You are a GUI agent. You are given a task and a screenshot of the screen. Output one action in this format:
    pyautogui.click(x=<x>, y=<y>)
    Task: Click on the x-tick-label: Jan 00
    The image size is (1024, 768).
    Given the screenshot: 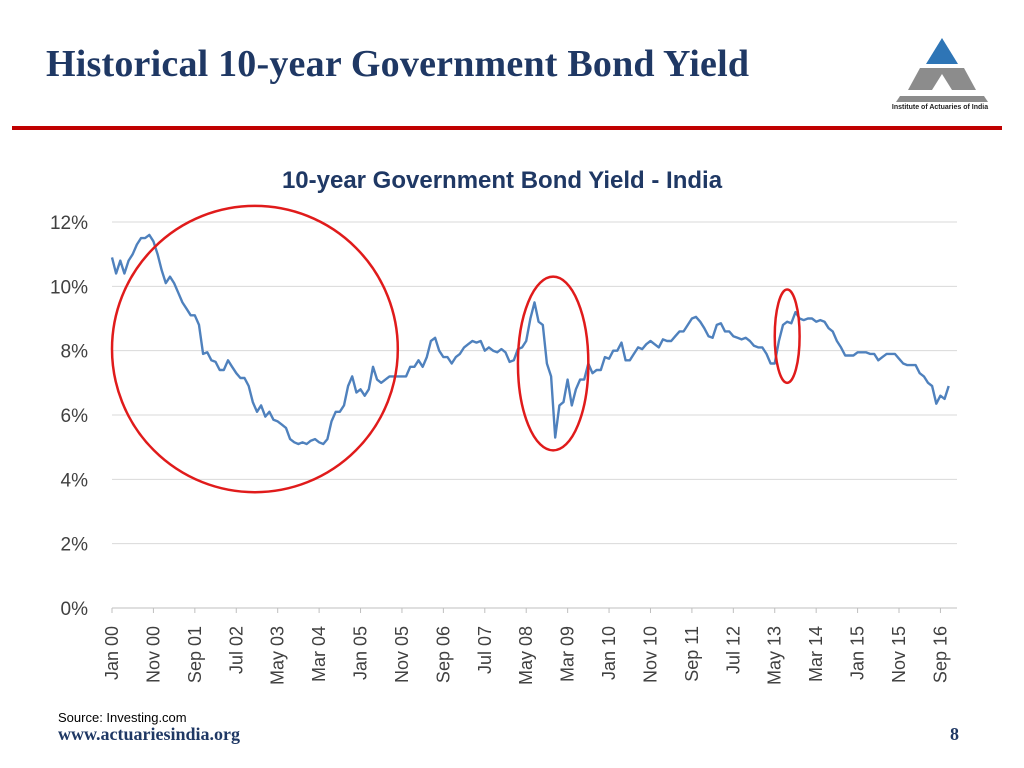 What is the action you would take?
    pyautogui.click(x=112, y=653)
    